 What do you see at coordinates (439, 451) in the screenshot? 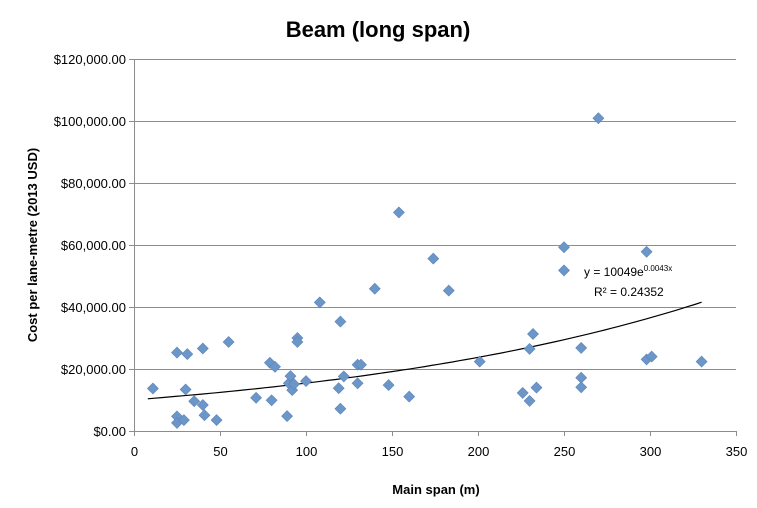
I see `x-tick-labels: 0 50 100 150 200 250 300 350` at bounding box center [439, 451].